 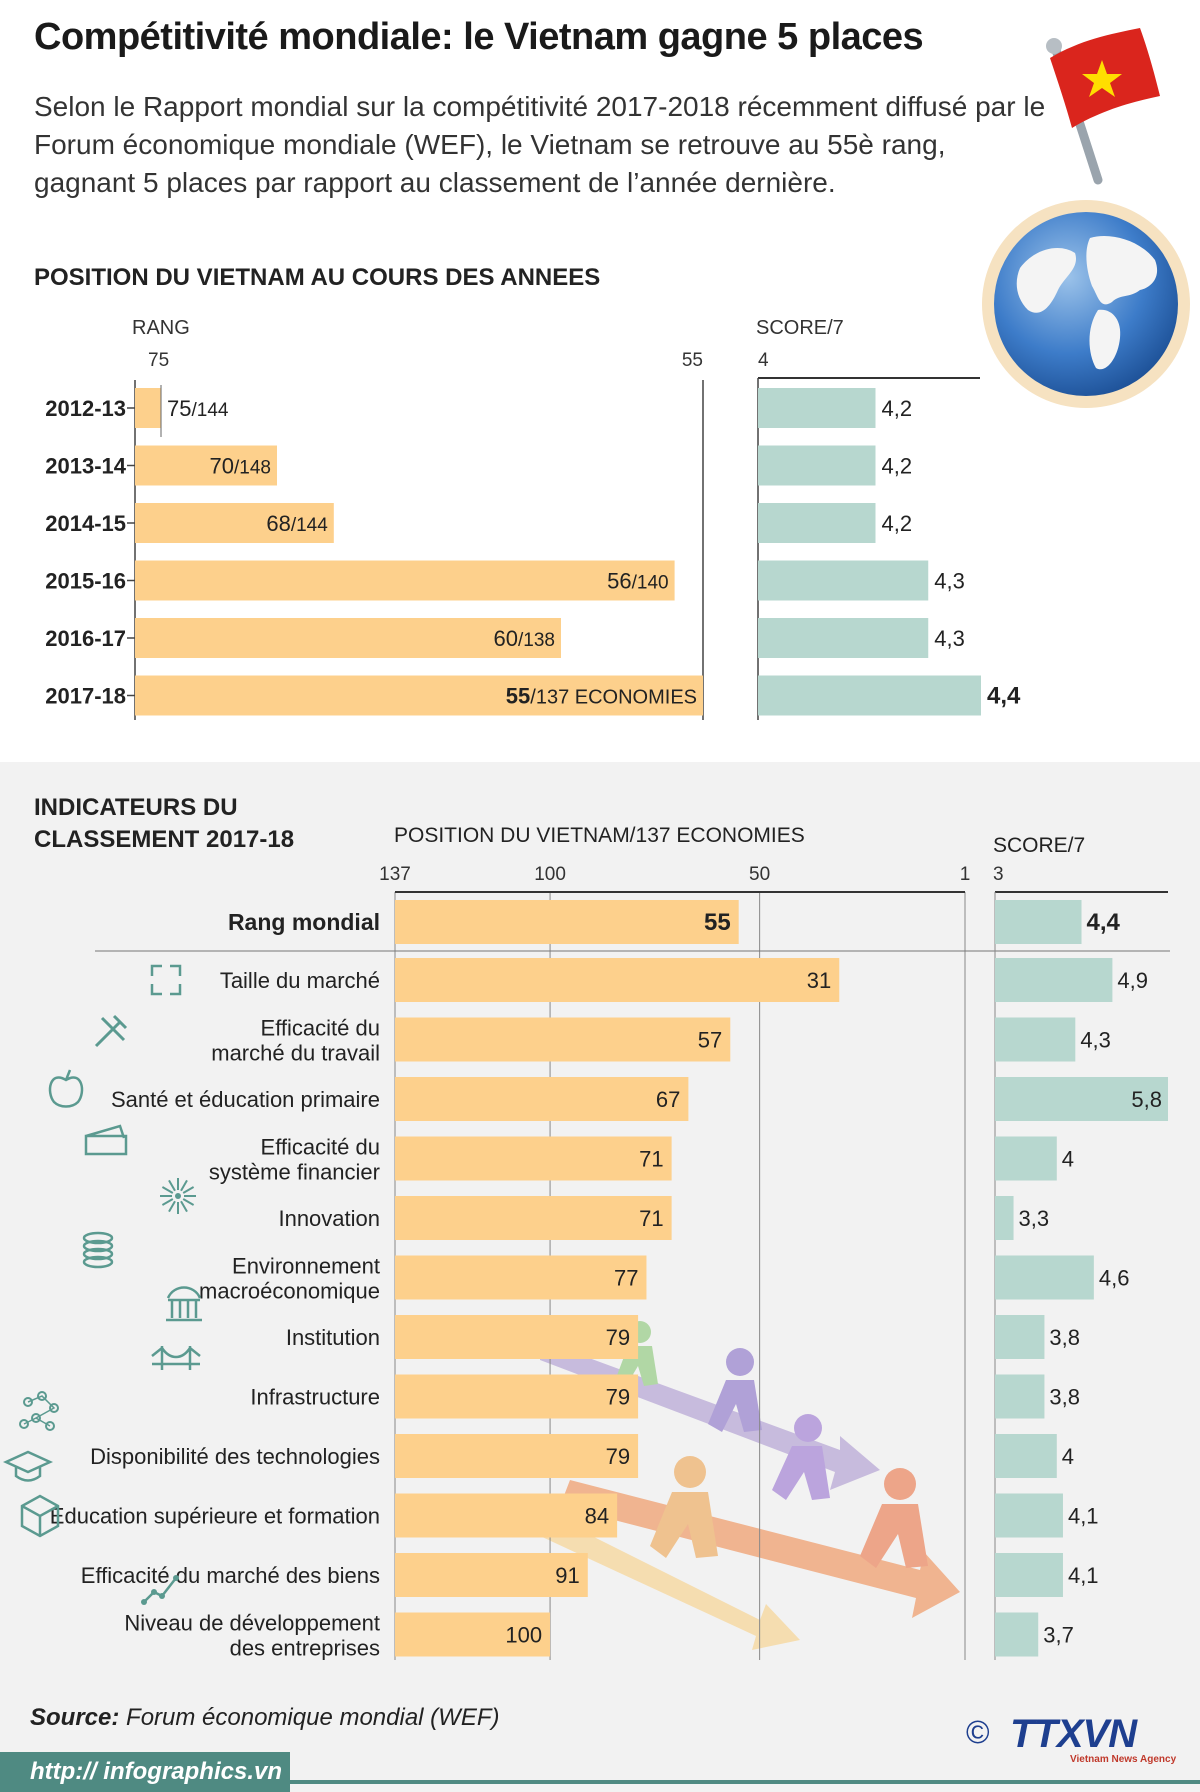 What do you see at coordinates (550, 874) in the screenshot?
I see `position-tick-label: 100` at bounding box center [550, 874].